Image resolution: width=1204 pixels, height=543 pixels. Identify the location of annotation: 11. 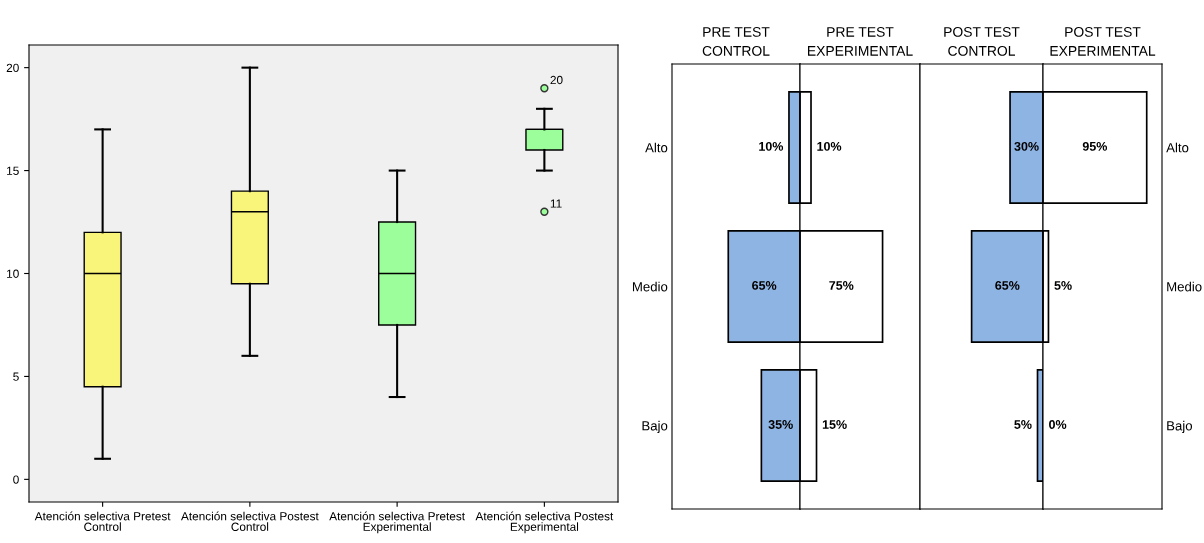
(556, 203).